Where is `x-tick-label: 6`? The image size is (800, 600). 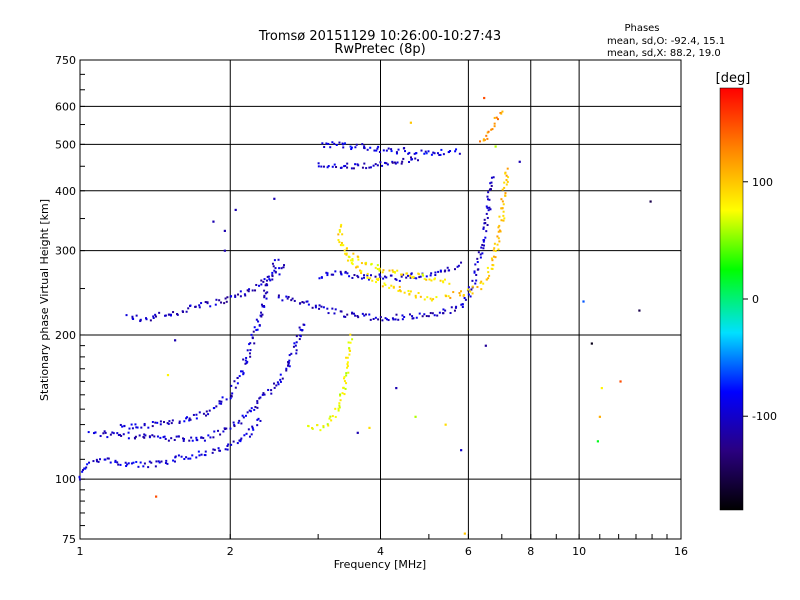 x-tick-label: 6 is located at coordinates (468, 551).